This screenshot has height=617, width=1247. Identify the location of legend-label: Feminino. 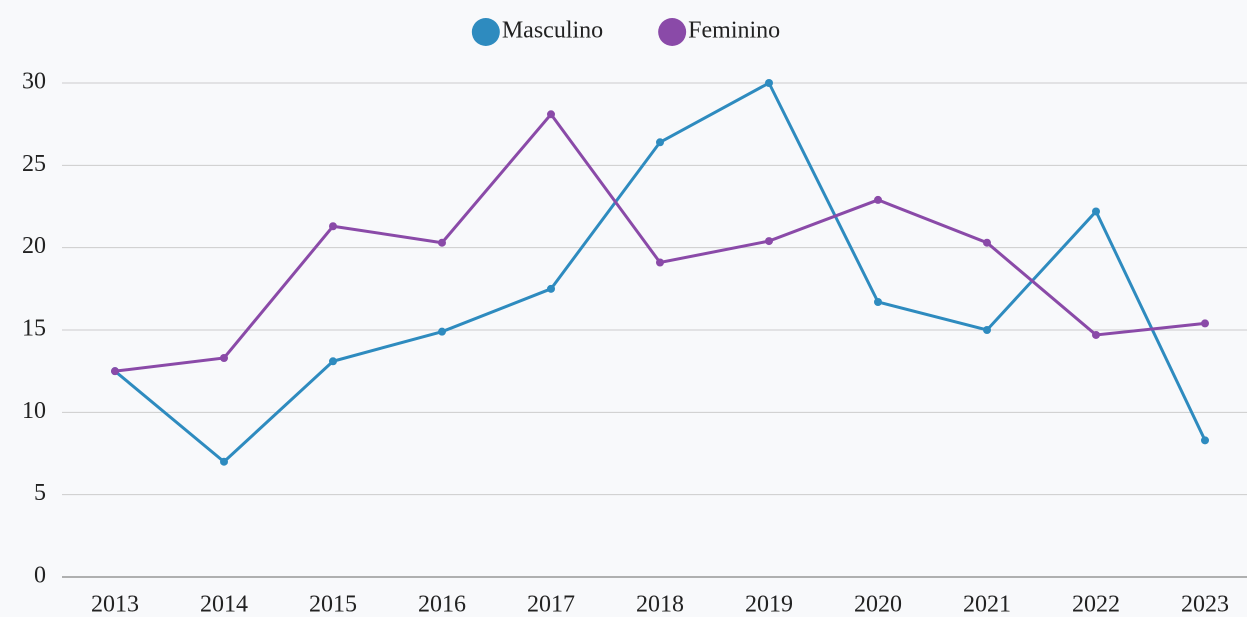
(734, 31).